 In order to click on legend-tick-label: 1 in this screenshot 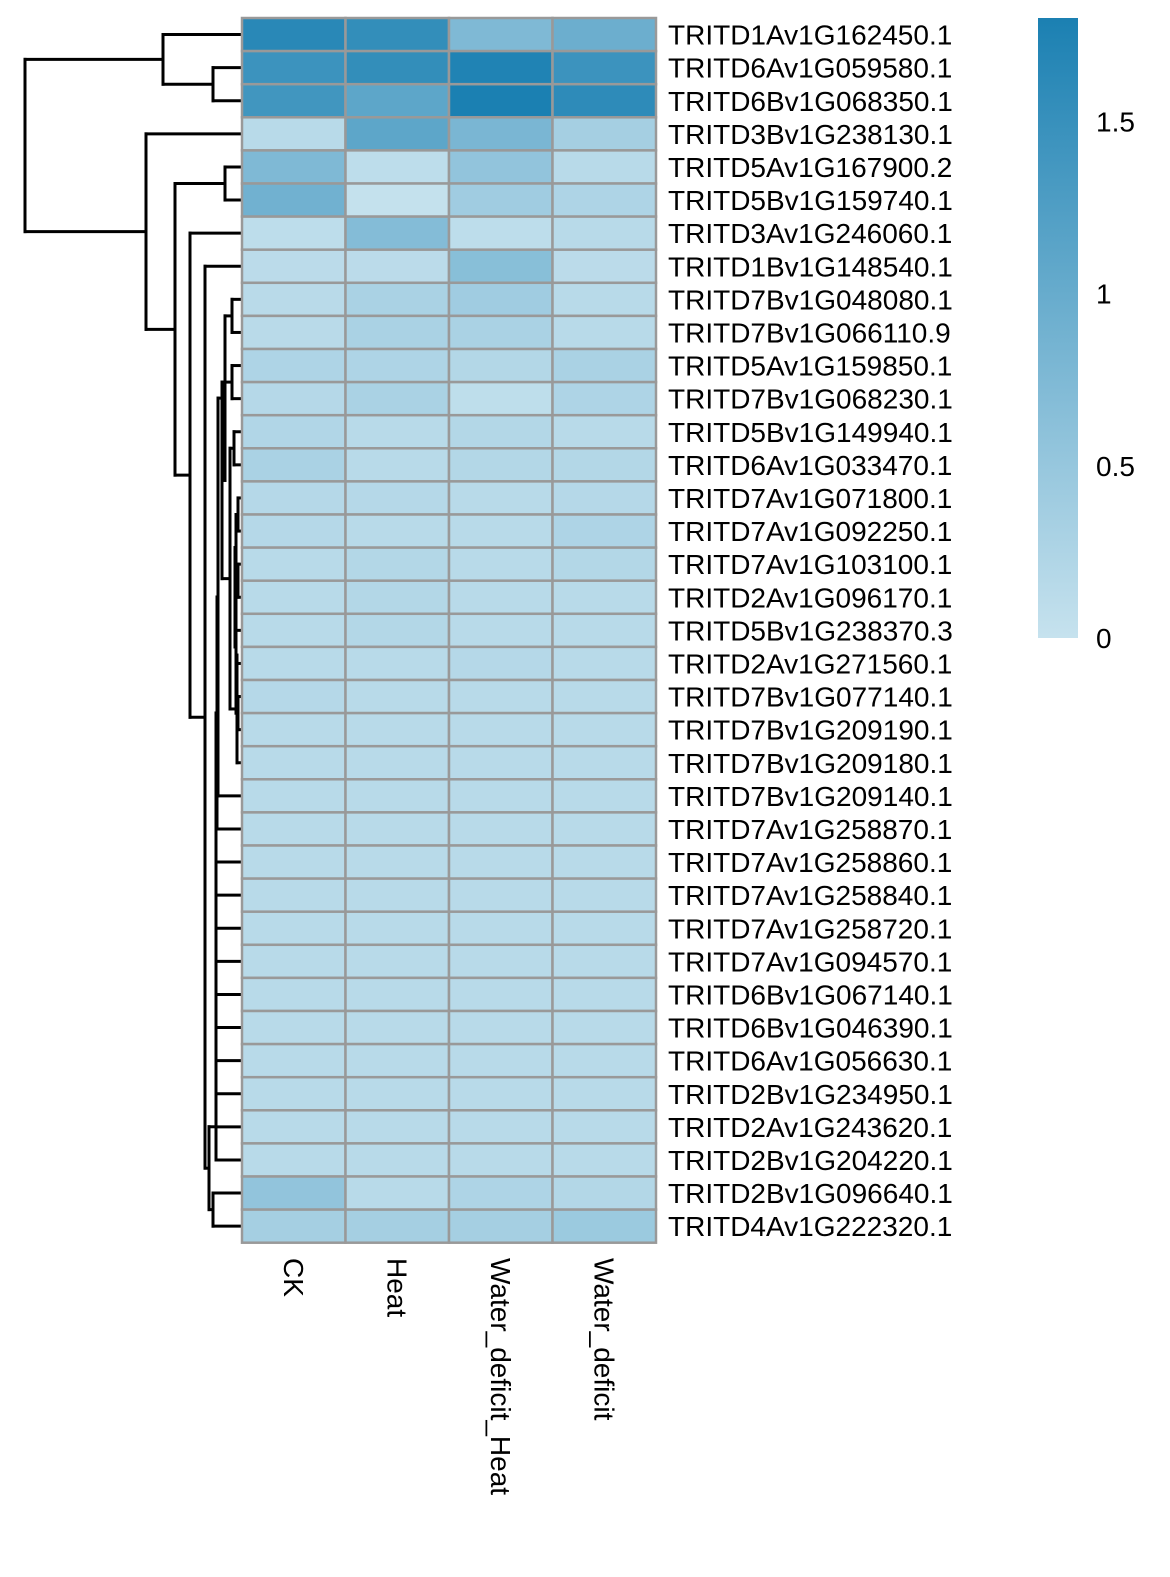, I will do `click(1104, 294)`.